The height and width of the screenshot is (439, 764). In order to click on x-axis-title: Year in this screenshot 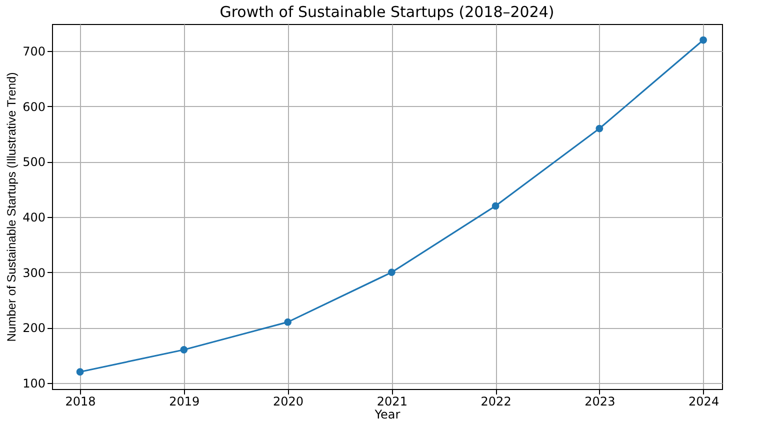, I will do `click(387, 415)`.